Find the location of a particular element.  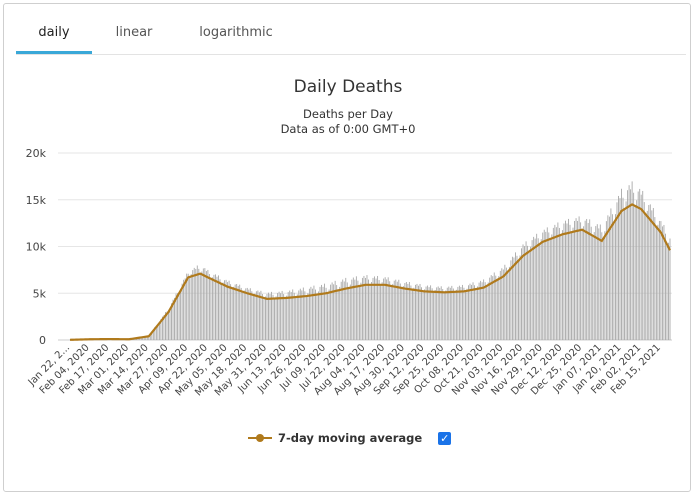

tab-logarithmic: logarithmic is located at coordinates (236, 32).